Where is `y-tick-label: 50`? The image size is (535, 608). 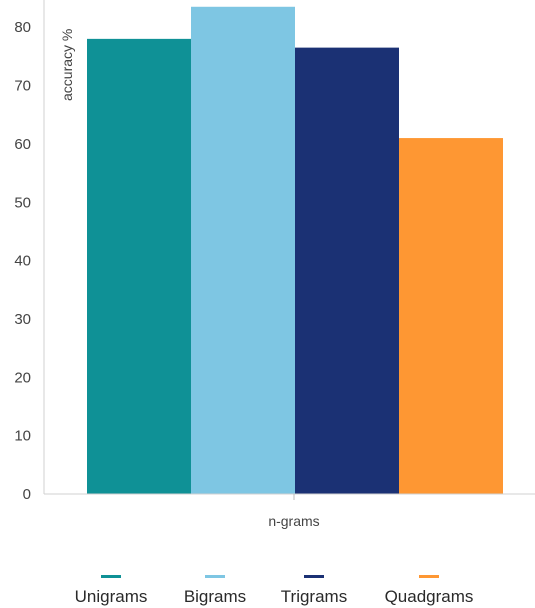 y-tick-label: 50 is located at coordinates (22, 202).